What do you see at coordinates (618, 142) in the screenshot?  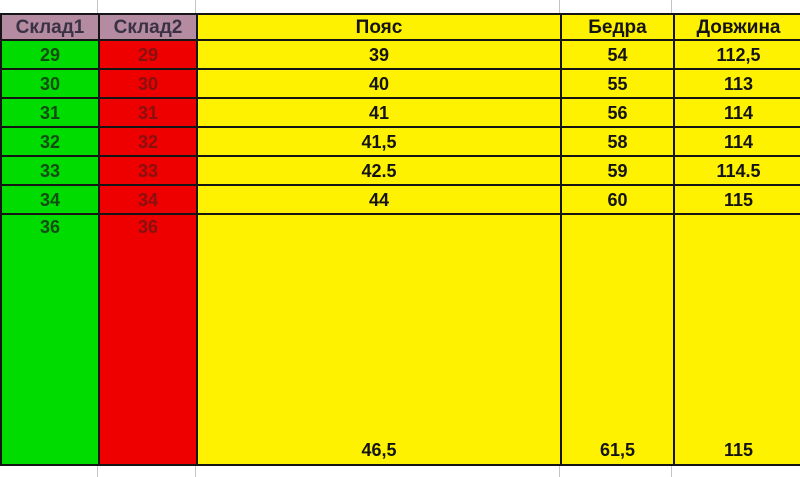 I see `cell-r4-bedra: 58` at bounding box center [618, 142].